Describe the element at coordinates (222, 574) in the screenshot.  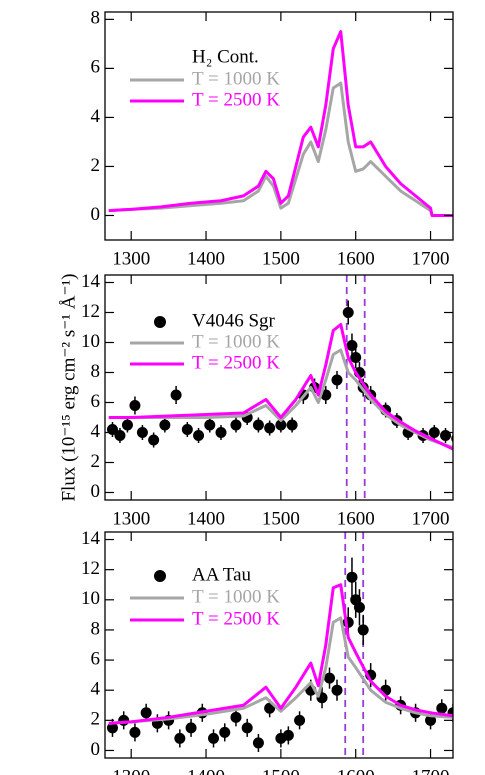
I see `legend-label: AA Tau` at that location.